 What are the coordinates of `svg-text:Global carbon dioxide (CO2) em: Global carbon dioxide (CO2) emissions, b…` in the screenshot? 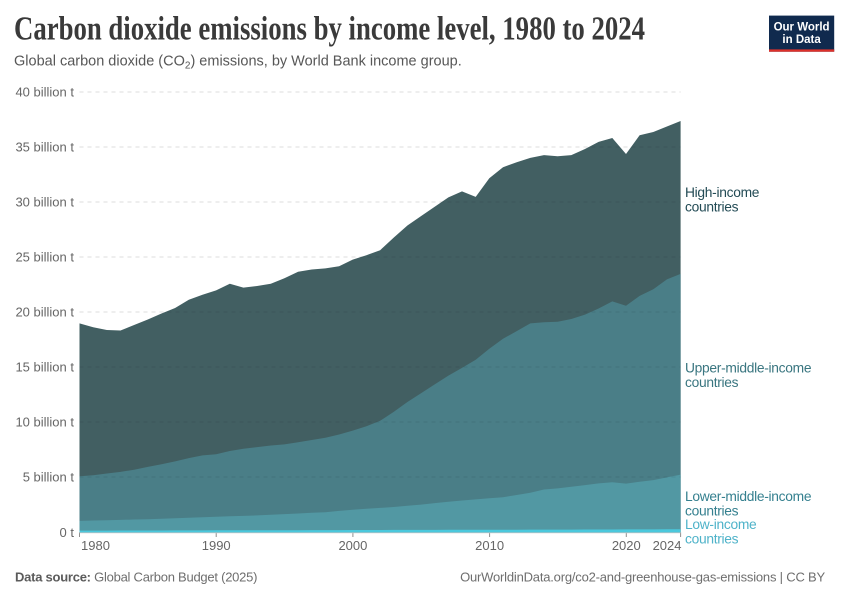 It's located at (238, 63).